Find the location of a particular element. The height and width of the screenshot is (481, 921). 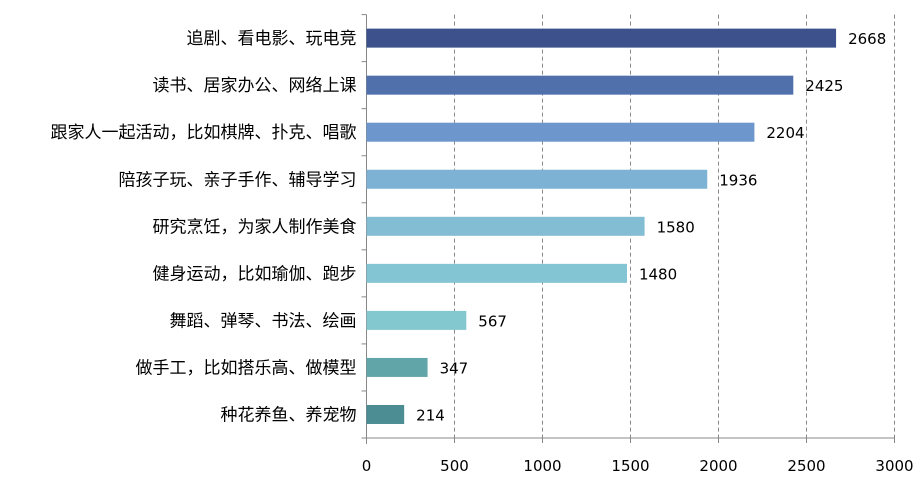

category-label: 跟家人一起活动，比如棋牌、扑克、唱歌 is located at coordinates (204, 133).